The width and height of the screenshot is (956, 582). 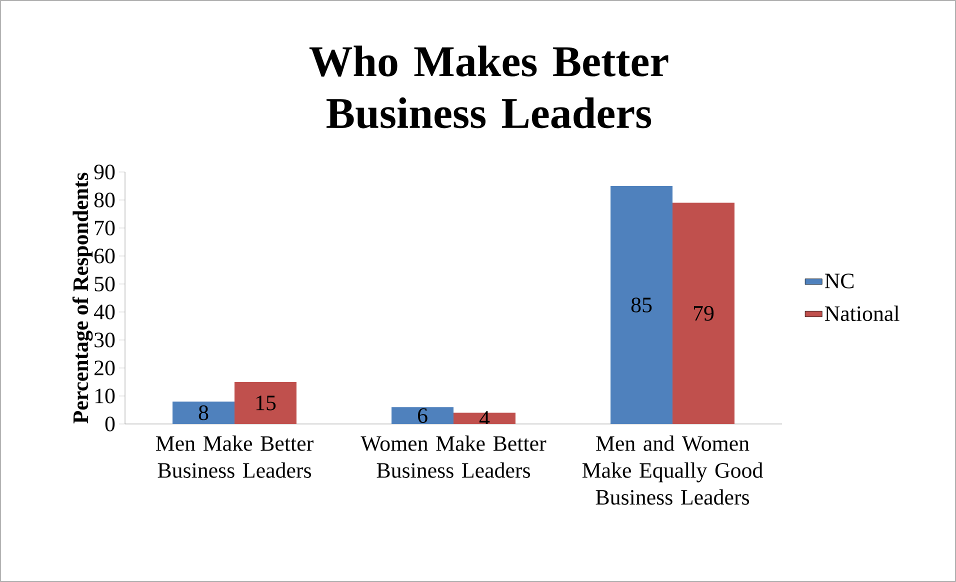 What do you see at coordinates (104, 368) in the screenshot?
I see `y-tick-label: 20` at bounding box center [104, 368].